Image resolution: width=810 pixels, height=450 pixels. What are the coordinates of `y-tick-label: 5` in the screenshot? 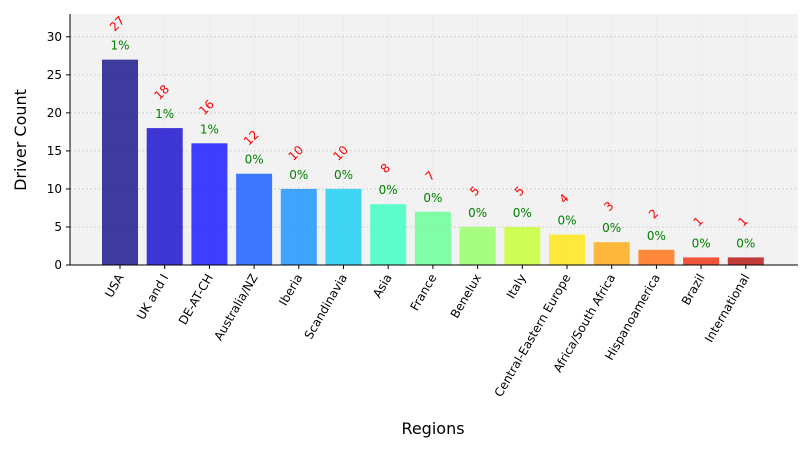 It's located at (58, 227).